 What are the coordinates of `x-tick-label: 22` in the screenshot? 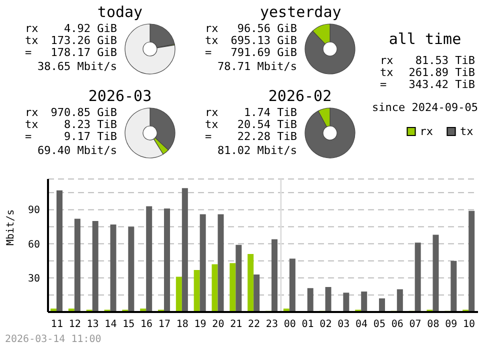 It's located at (254, 324).